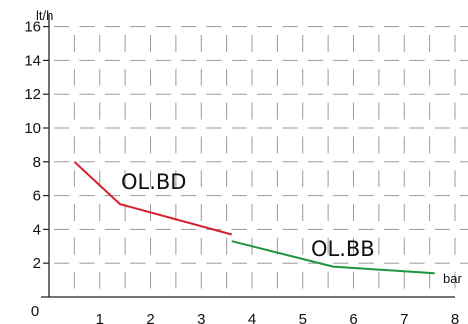  Describe the element at coordinates (44, 15) in the screenshot. I see `y-axis-unit-label: lt/h` at that location.